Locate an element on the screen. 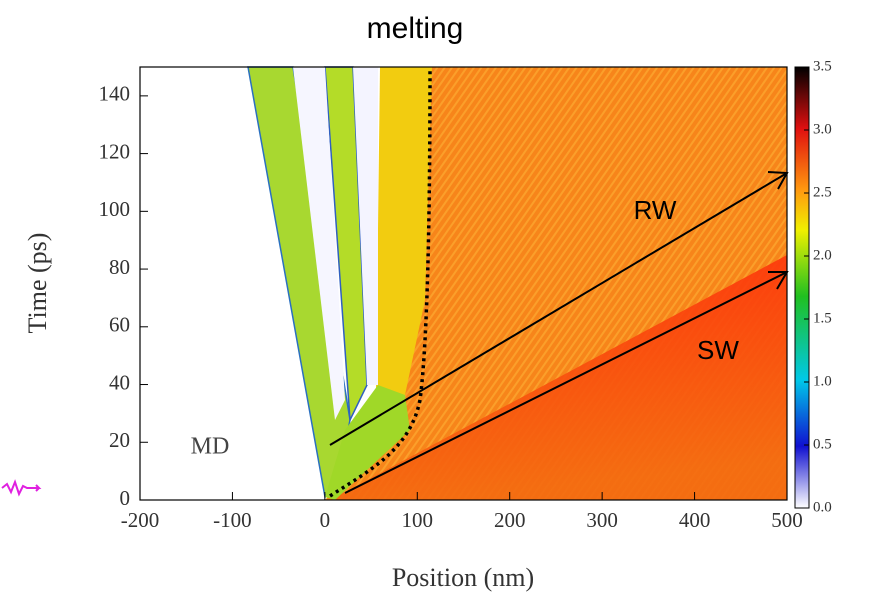 Image resolution: width=877 pixels, height=605 pixels. colorbar-tick-label: 2.0 is located at coordinates (822, 255).